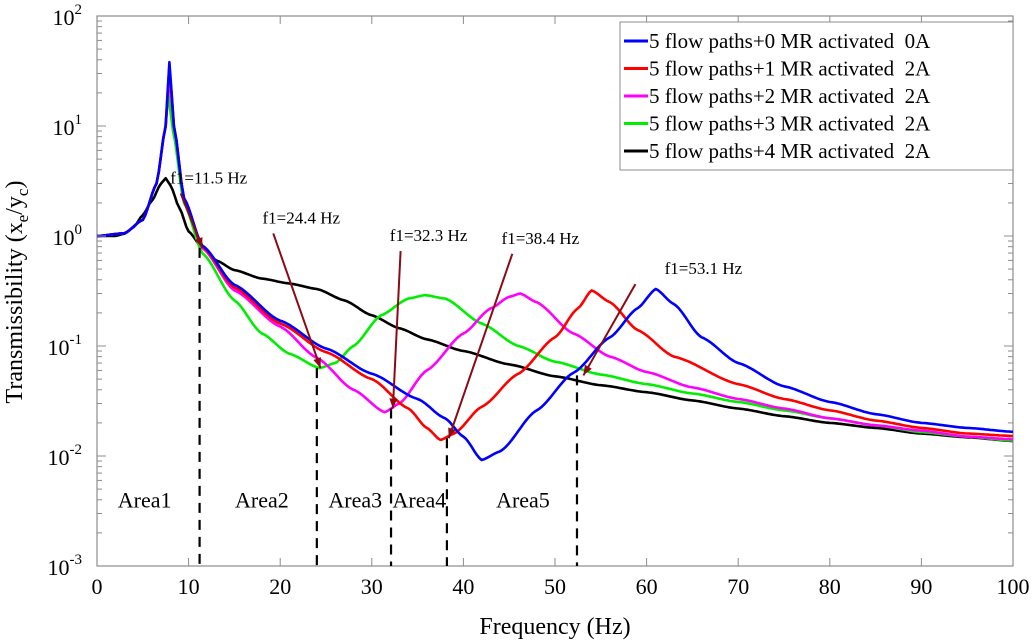  I want to click on y-tick-label: 10¹, so click(68, 126).